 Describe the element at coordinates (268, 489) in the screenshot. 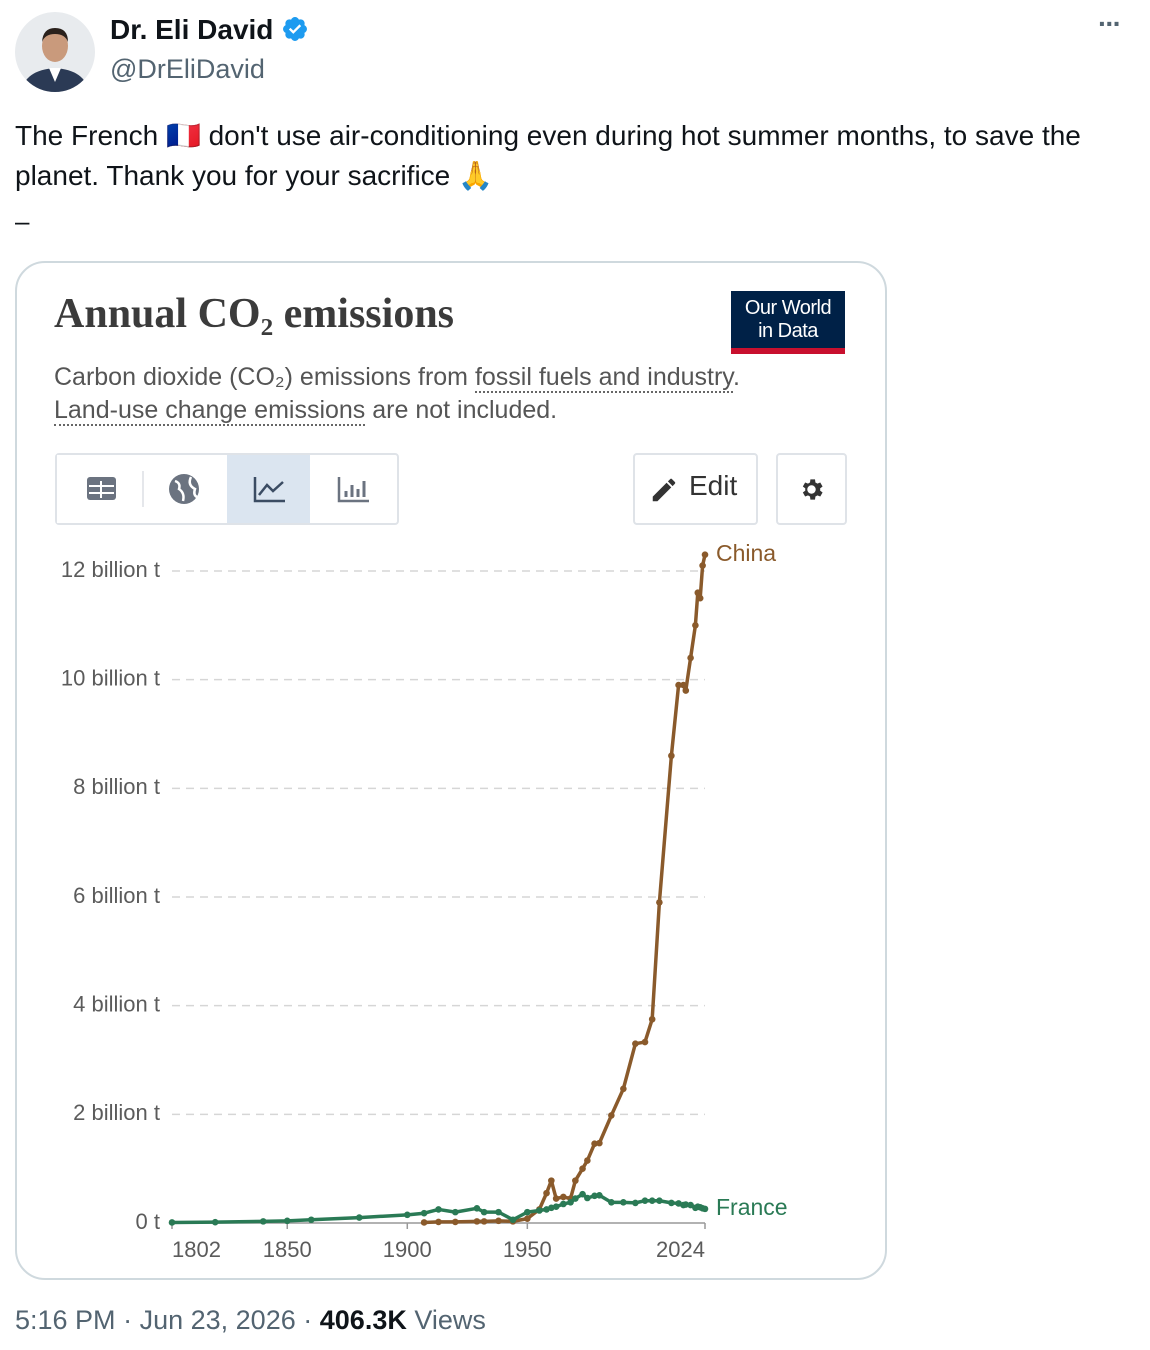

I see `chart-tab` at that location.